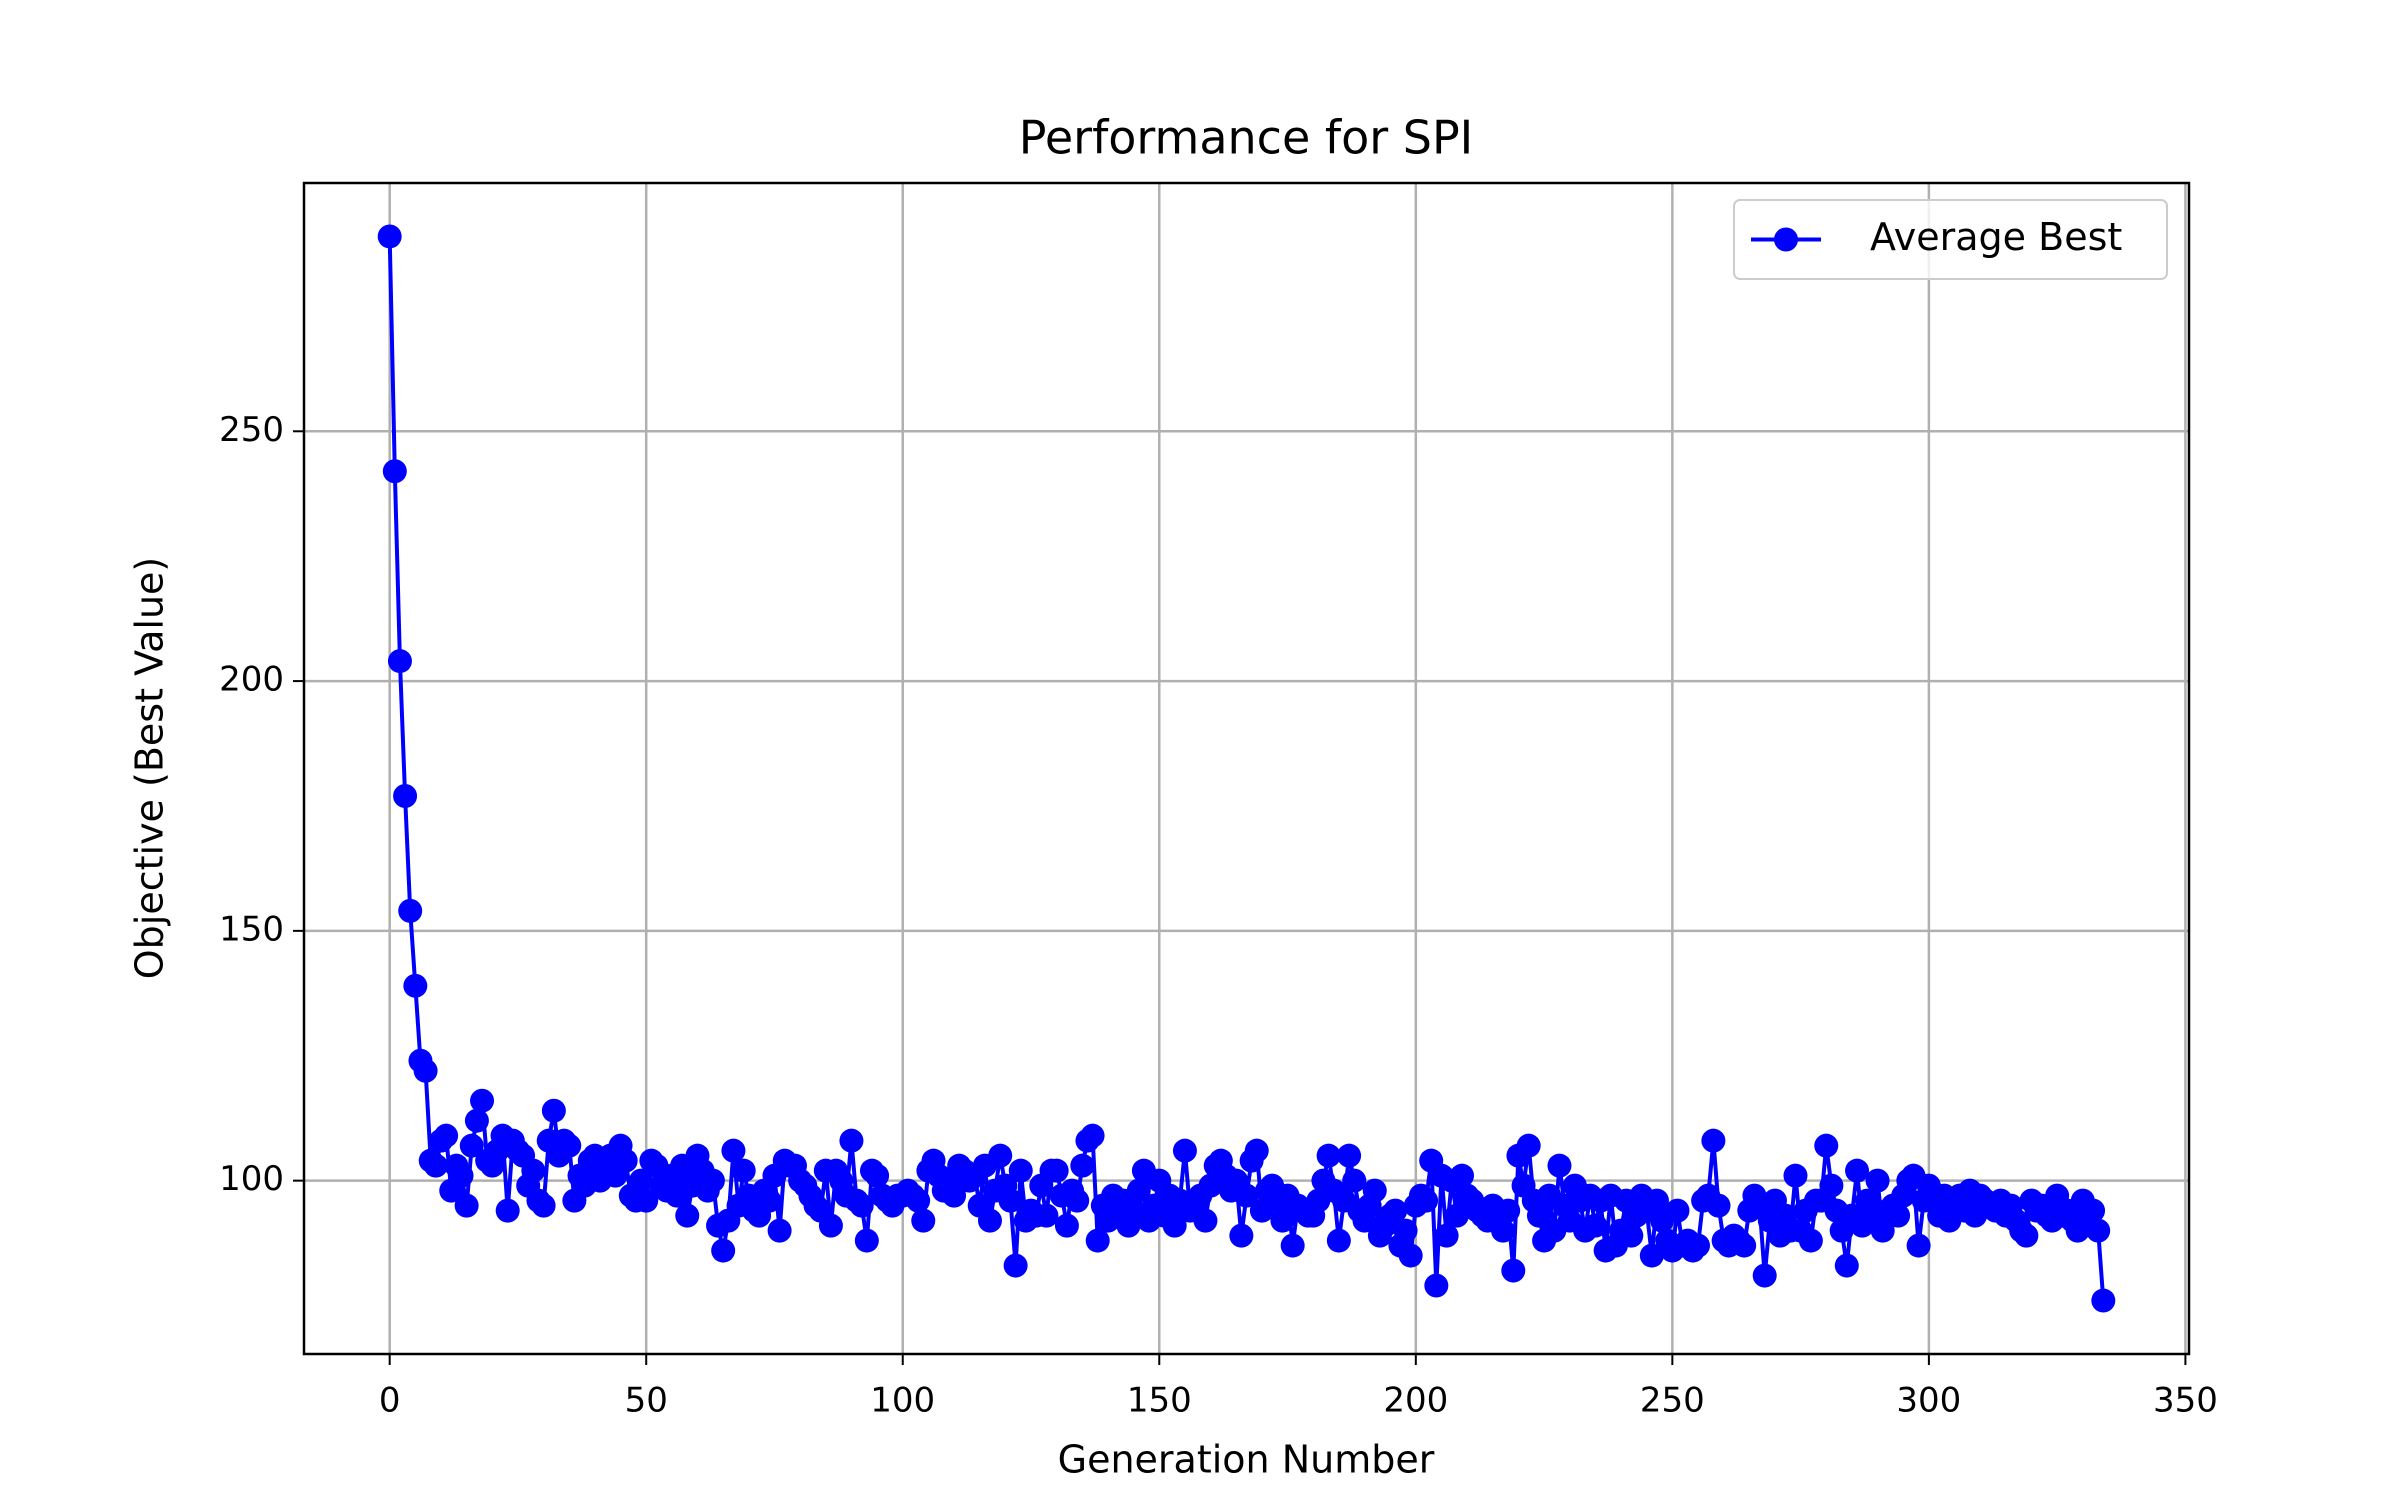 The width and height of the screenshot is (2400, 1500). Describe the element at coordinates (1415, 1401) in the screenshot. I see `x-tick-label: 200` at that location.